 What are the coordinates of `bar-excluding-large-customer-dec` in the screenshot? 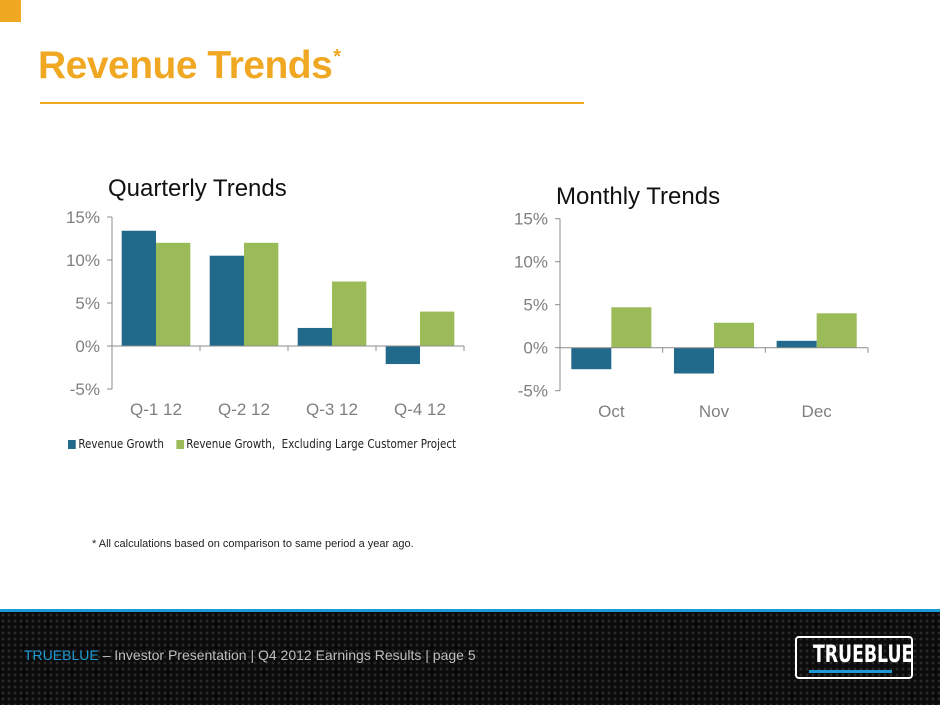 It's located at (836, 330).